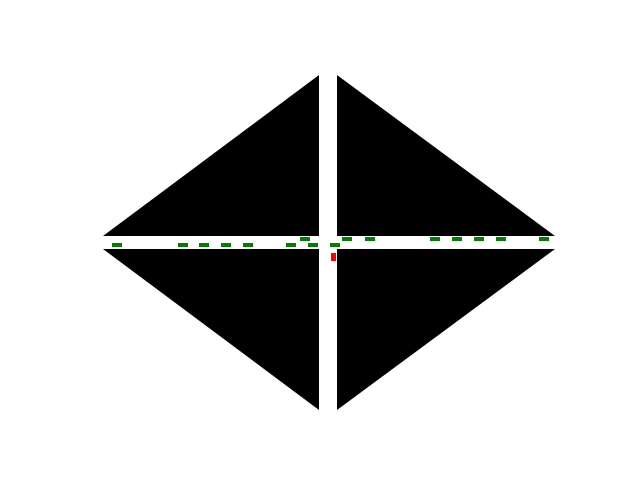 This screenshot has width=640, height=480. What do you see at coordinates (446, 329) in the screenshot?
I see `block-bottom-right` at bounding box center [446, 329].